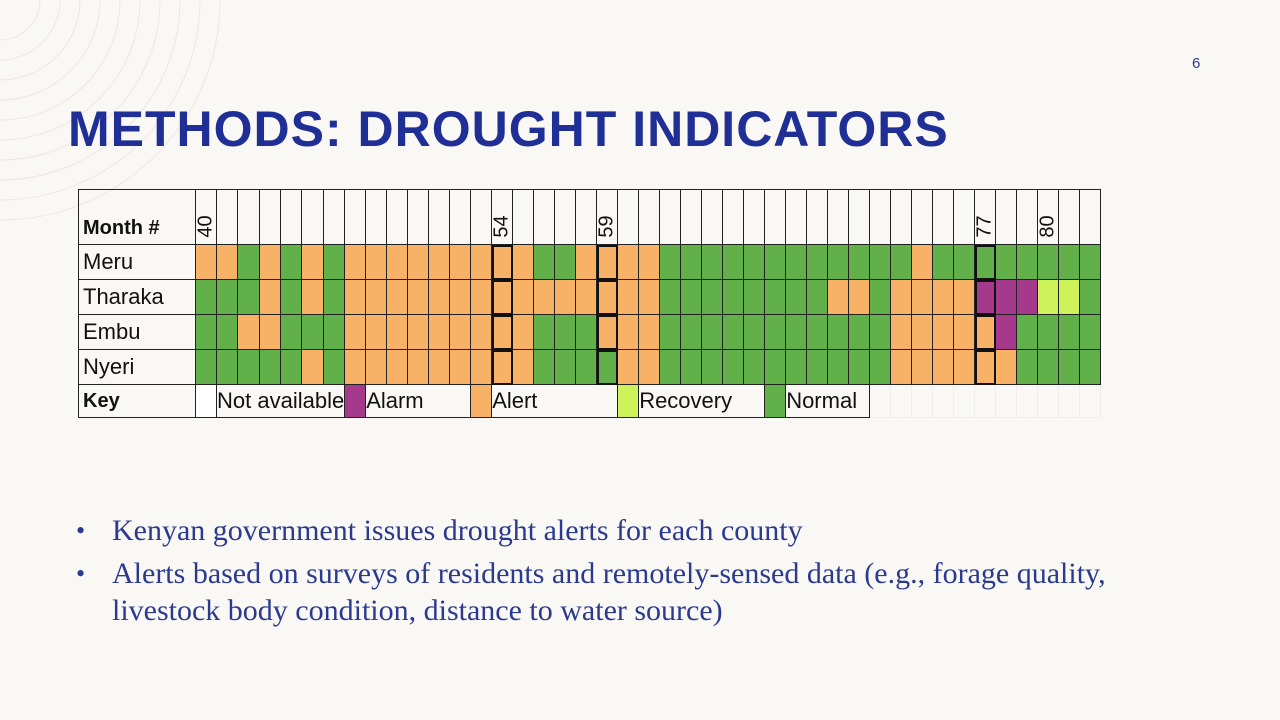 The image size is (1280, 720). I want to click on month-cell: 54, so click(502, 217).